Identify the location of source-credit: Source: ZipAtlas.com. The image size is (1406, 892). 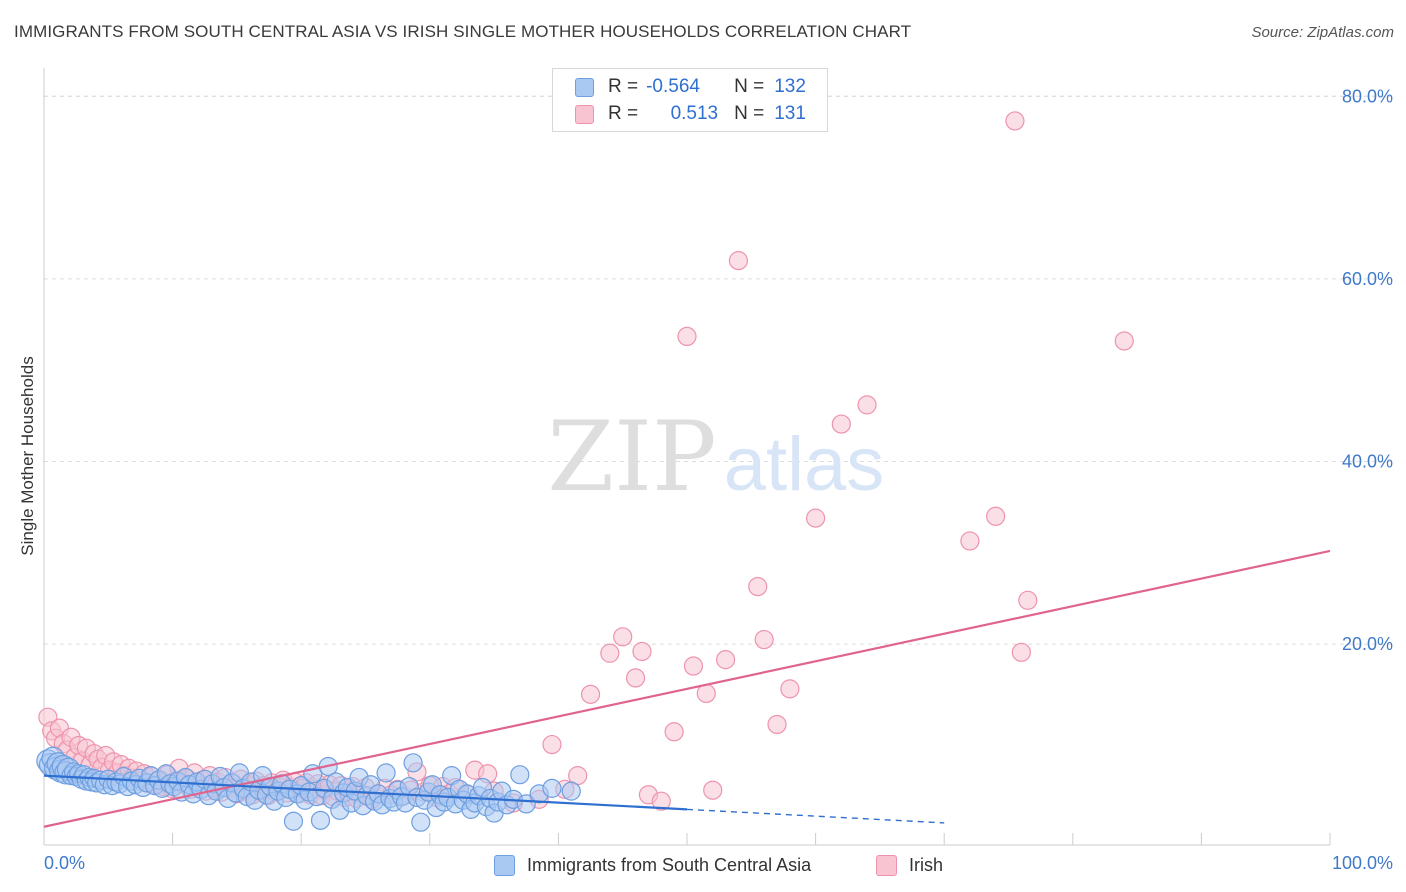
(1322, 32).